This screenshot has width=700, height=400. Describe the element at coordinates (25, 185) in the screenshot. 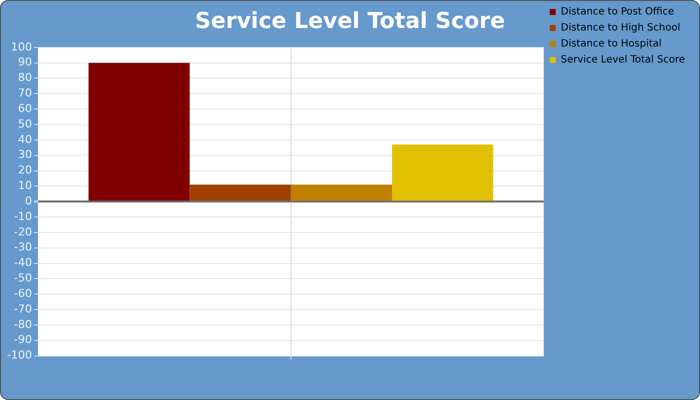

I see `y-tick-label: 10` at that location.